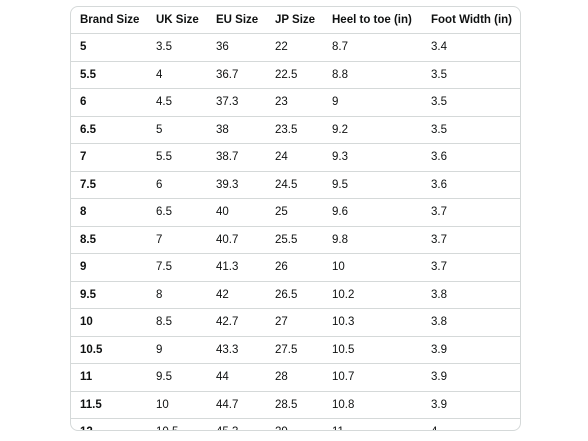 This screenshot has height=441, width=588. I want to click on uk-size-cell: 3.5, so click(177, 47).